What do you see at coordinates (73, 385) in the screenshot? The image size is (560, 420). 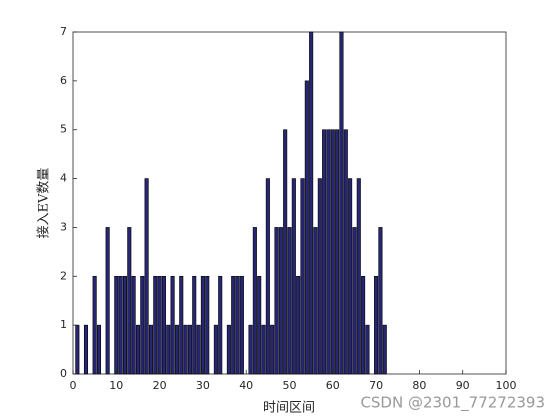 I see `x-tick-label: 0` at bounding box center [73, 385].